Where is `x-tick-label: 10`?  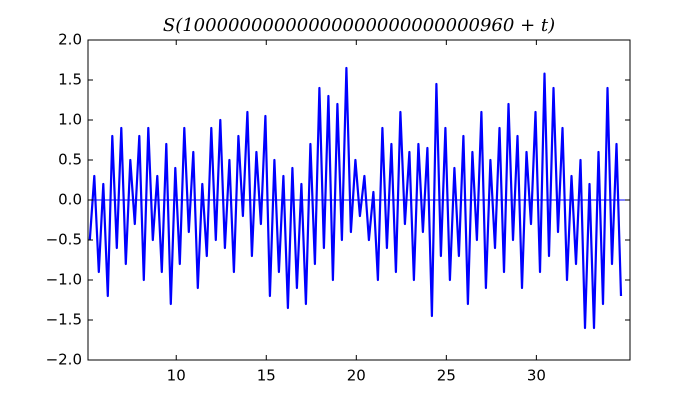
x-tick-label: 10 is located at coordinates (176, 376).